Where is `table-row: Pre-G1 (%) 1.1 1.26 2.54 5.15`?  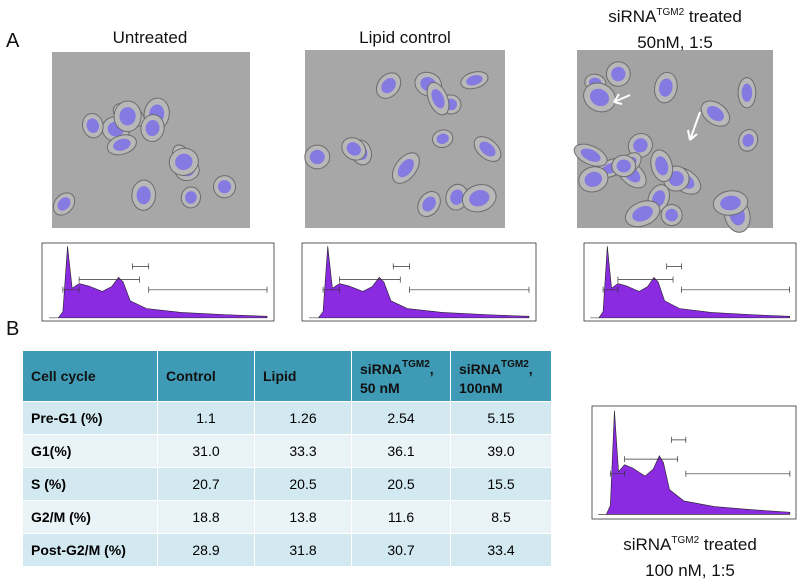
table-row: Pre-G1 (%) 1.1 1.26 2.54 5.15 is located at coordinates (287, 418).